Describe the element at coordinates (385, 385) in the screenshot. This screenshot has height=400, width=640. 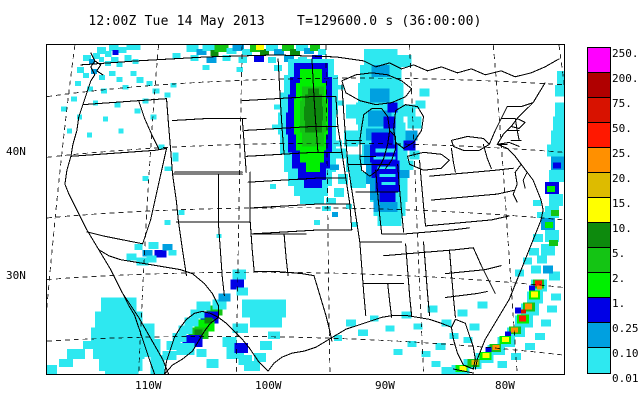
I see `lon-label-90w: 90W` at that location.